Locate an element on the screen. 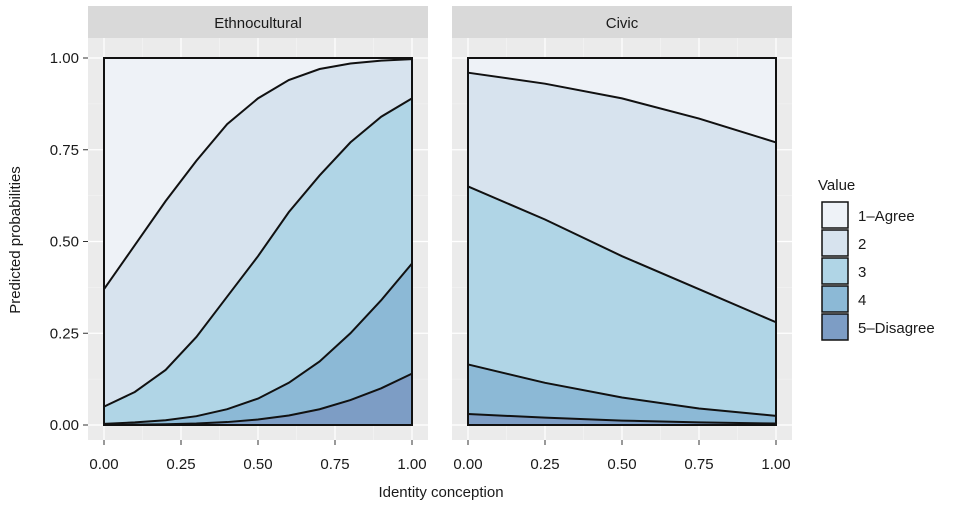  y-tick-label: 0.75 is located at coordinates (64, 150).